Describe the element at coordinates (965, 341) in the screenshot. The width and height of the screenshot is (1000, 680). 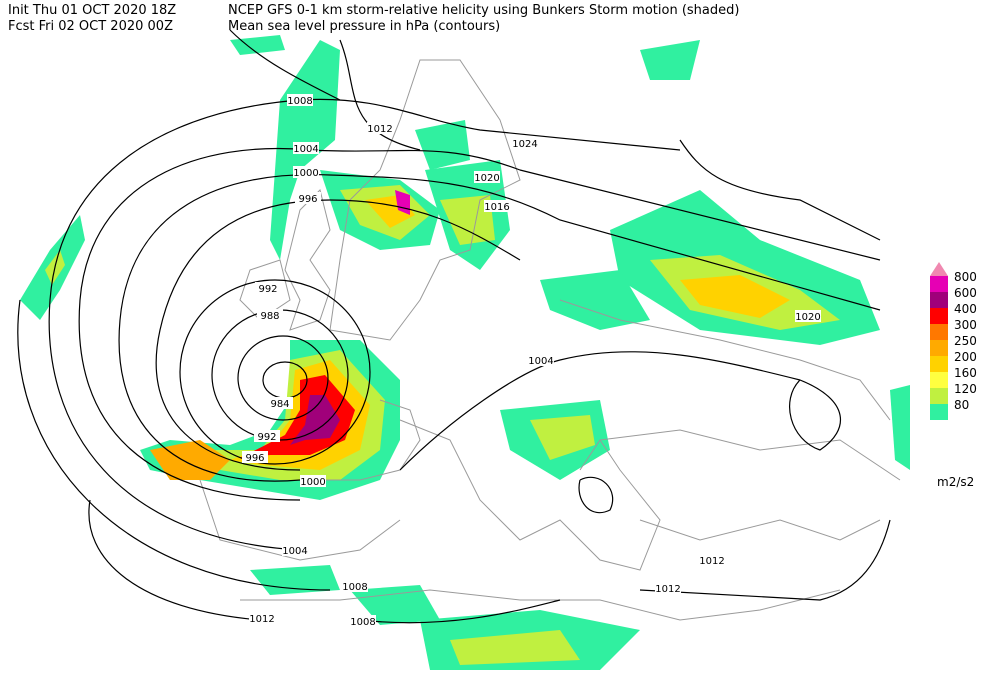
I see `legend-label: 250` at that location.